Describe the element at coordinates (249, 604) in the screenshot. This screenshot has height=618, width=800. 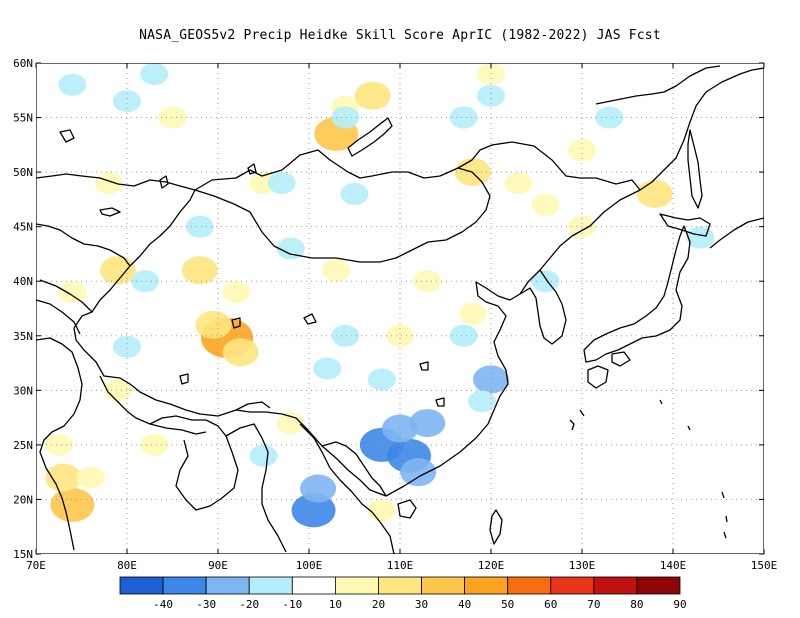
I see `colorbar-label: -20` at that location.